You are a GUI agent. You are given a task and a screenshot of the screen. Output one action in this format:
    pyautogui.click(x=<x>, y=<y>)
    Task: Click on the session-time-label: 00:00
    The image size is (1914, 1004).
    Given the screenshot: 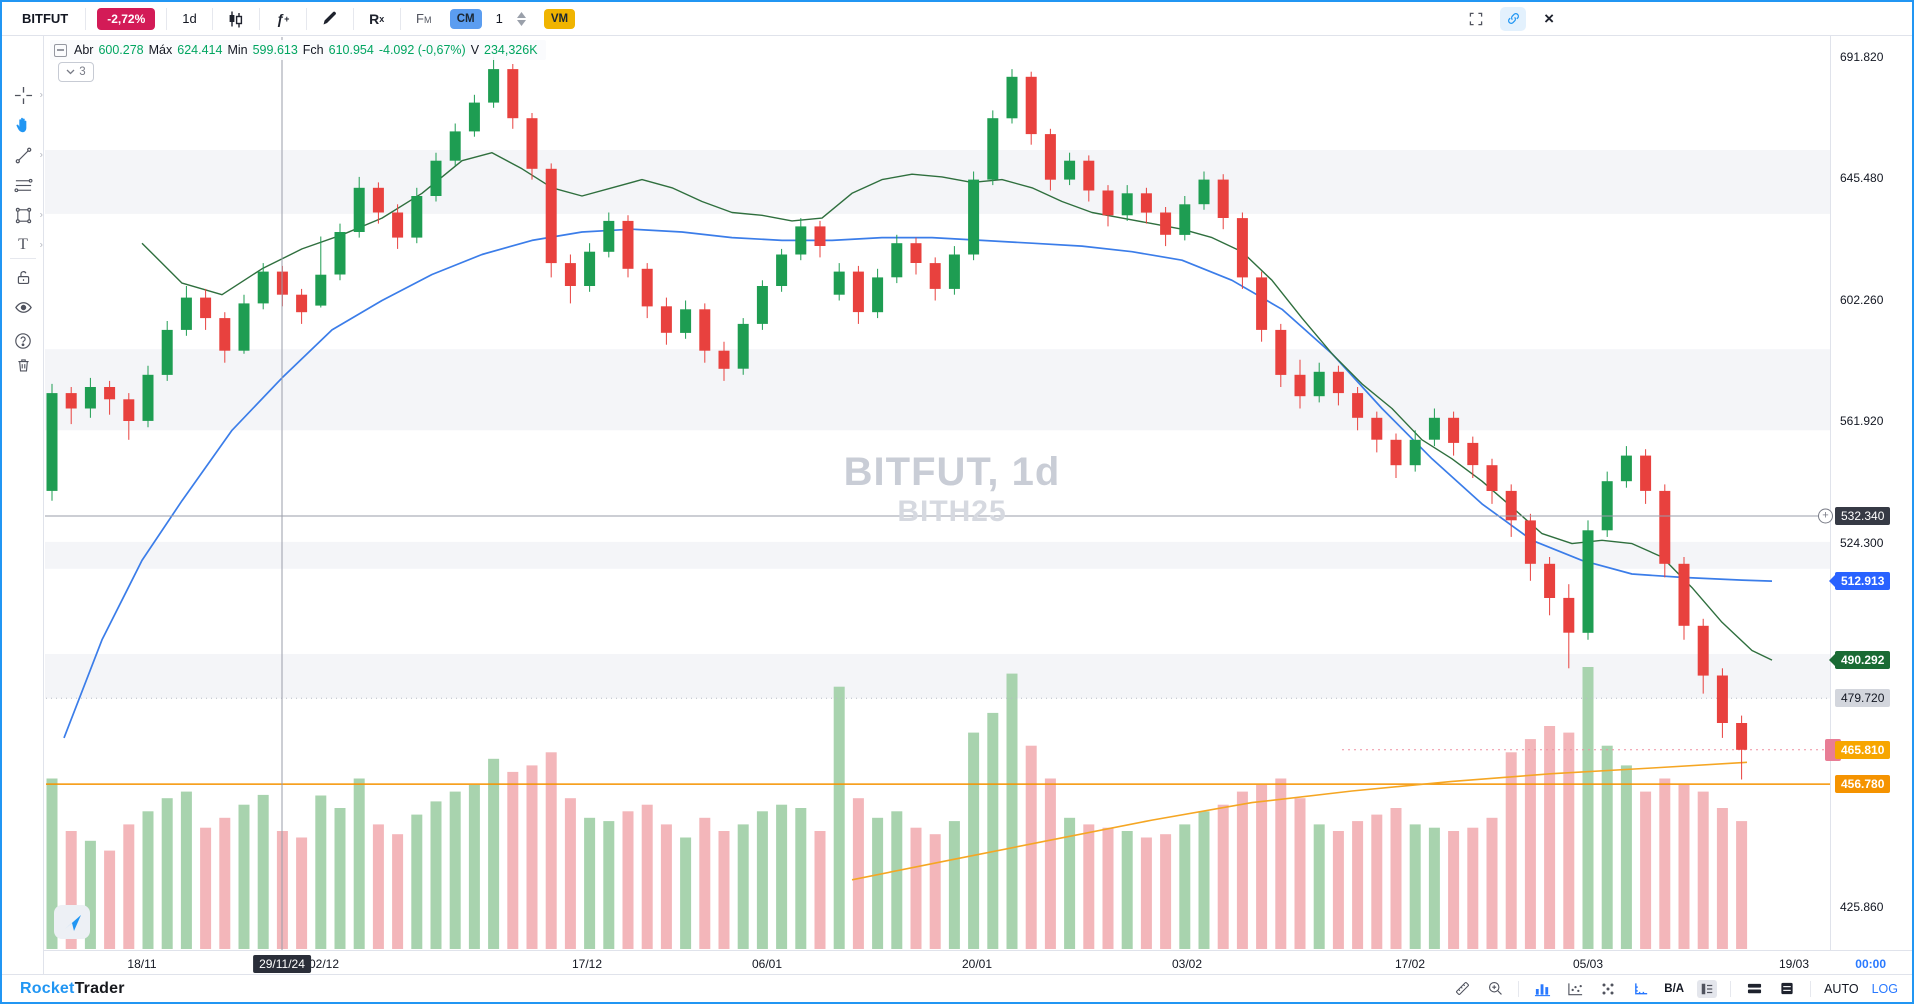 What is the action you would take?
    pyautogui.click(x=1870, y=964)
    